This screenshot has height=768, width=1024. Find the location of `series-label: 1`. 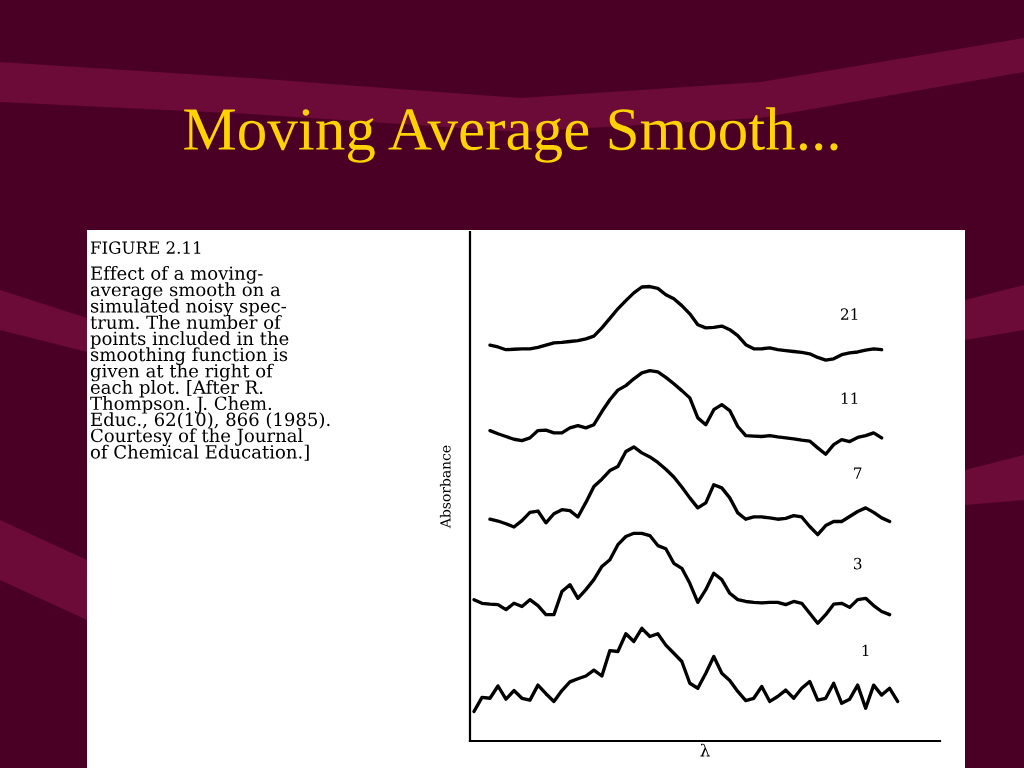

series-label: 1 is located at coordinates (865, 650).